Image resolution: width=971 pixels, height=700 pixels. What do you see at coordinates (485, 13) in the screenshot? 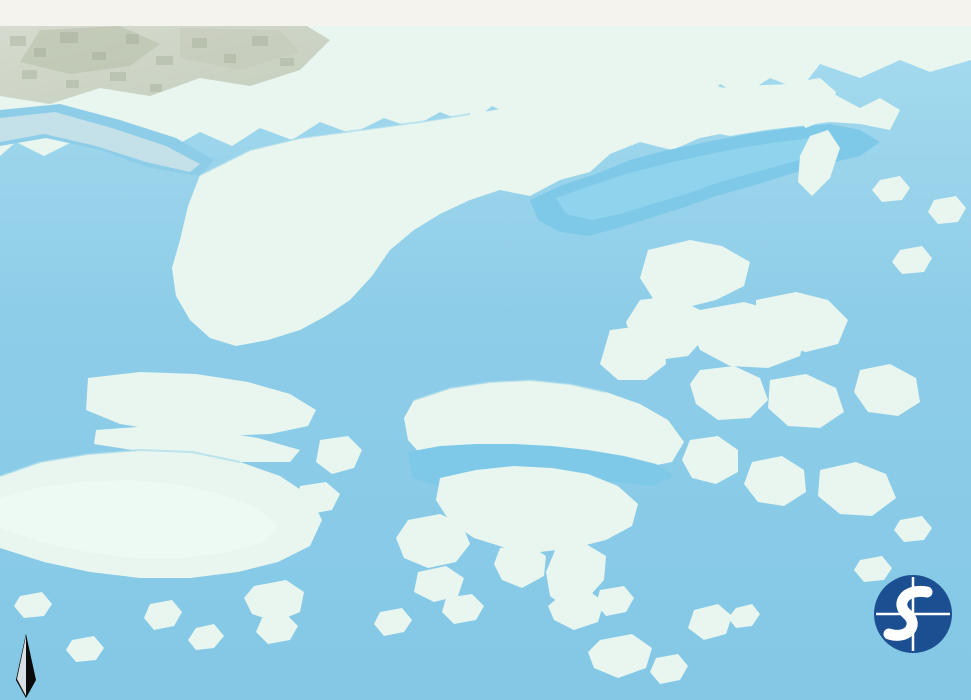
I see `title-bar` at bounding box center [485, 13].